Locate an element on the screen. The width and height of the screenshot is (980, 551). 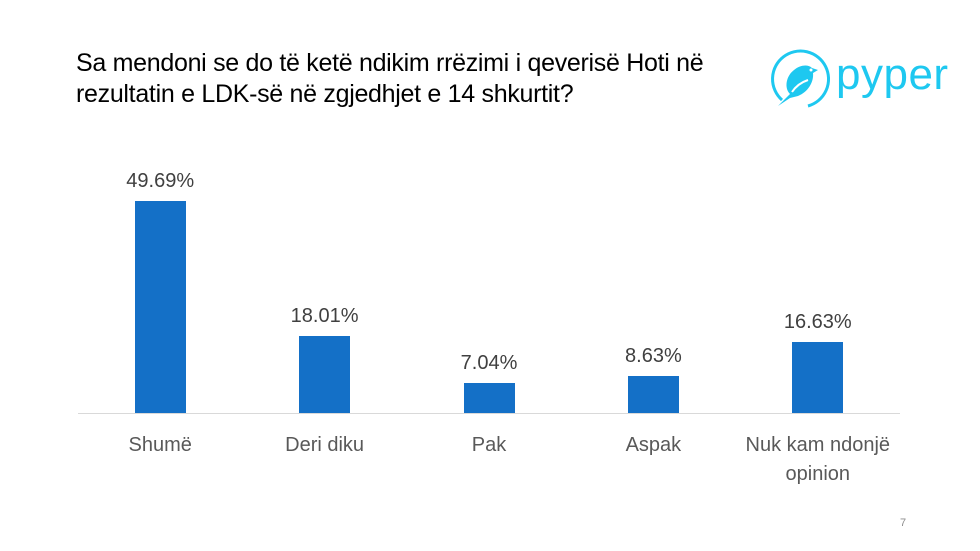
category-label: Aspak is located at coordinates (653, 445).